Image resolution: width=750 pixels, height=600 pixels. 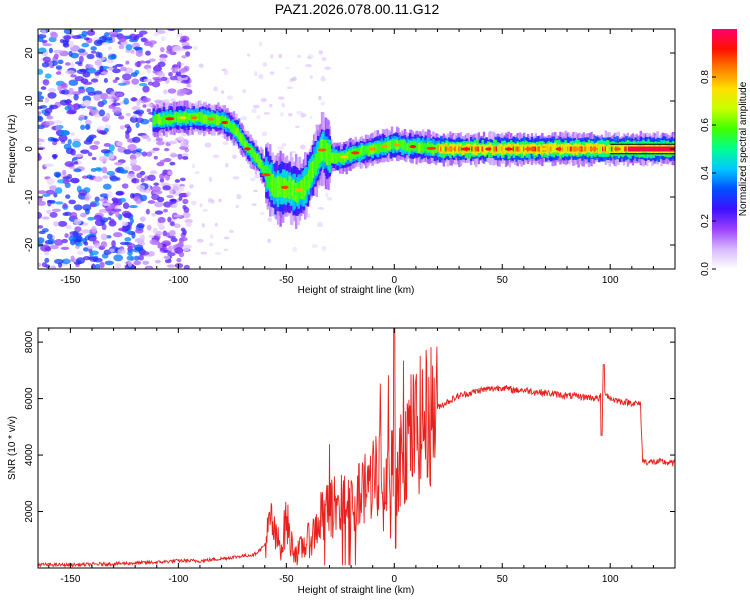 I want to click on spectrogram-y-tick-label: 0, so click(x=29, y=149).